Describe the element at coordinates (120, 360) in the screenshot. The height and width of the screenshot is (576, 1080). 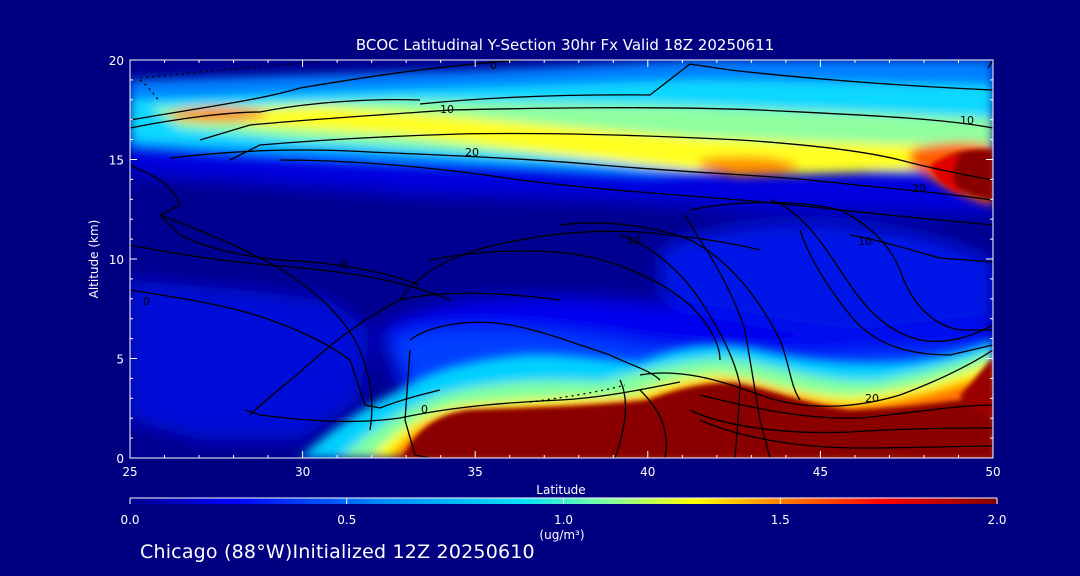
I see `y-tick-label: 5` at that location.